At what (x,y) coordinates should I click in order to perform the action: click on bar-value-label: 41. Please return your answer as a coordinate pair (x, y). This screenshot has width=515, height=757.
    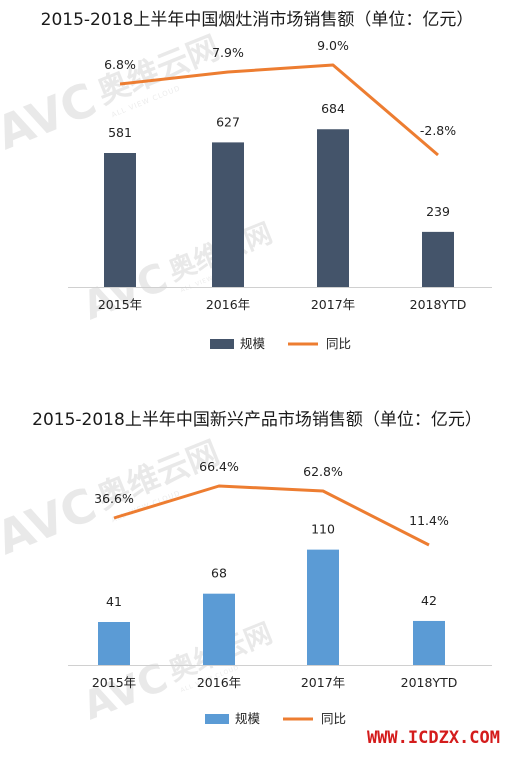
    Looking at the image, I should click on (114, 601).